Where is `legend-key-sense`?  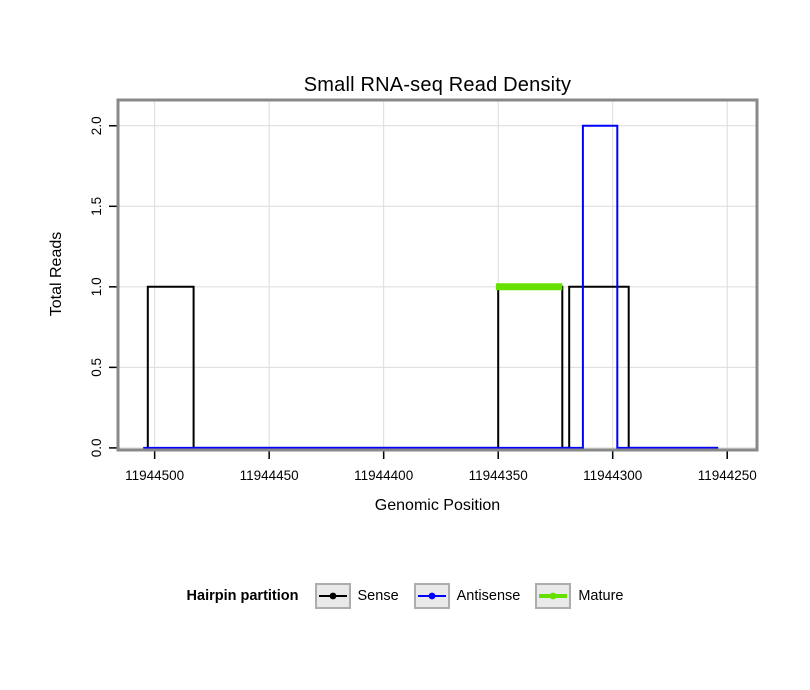 legend-key-sense is located at coordinates (332, 596).